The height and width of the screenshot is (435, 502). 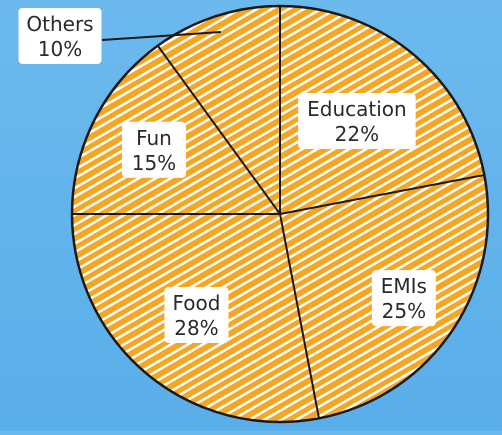 What do you see at coordinates (404, 286) in the screenshot?
I see `slice-label-emis: EMIs` at bounding box center [404, 286].